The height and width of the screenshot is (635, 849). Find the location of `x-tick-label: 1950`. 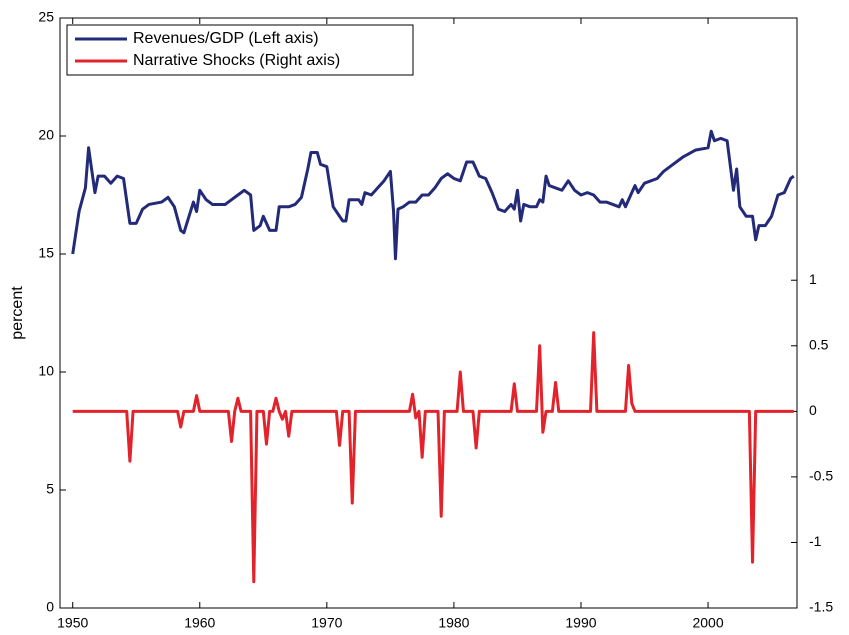

x-tick-label: 1950 is located at coordinates (72, 623).